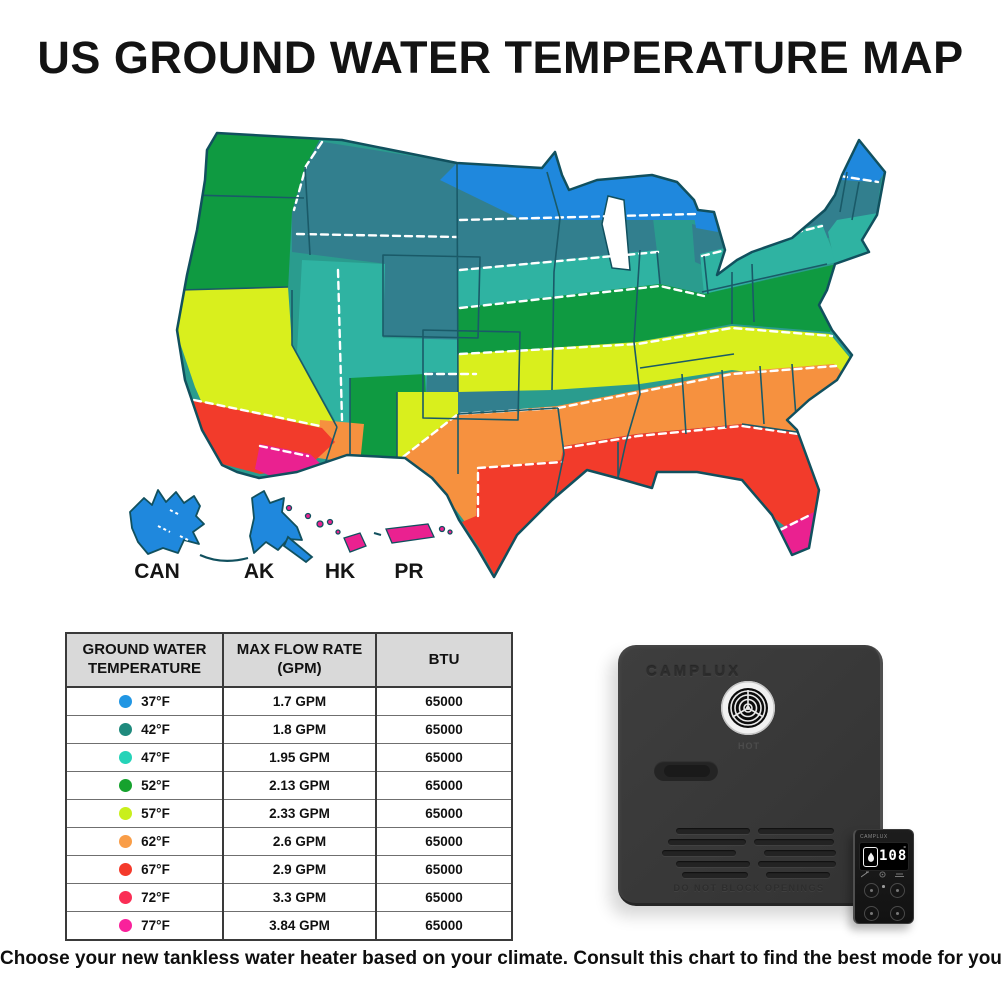  I want to click on flow-value: 2.13 GPM, so click(299, 785).